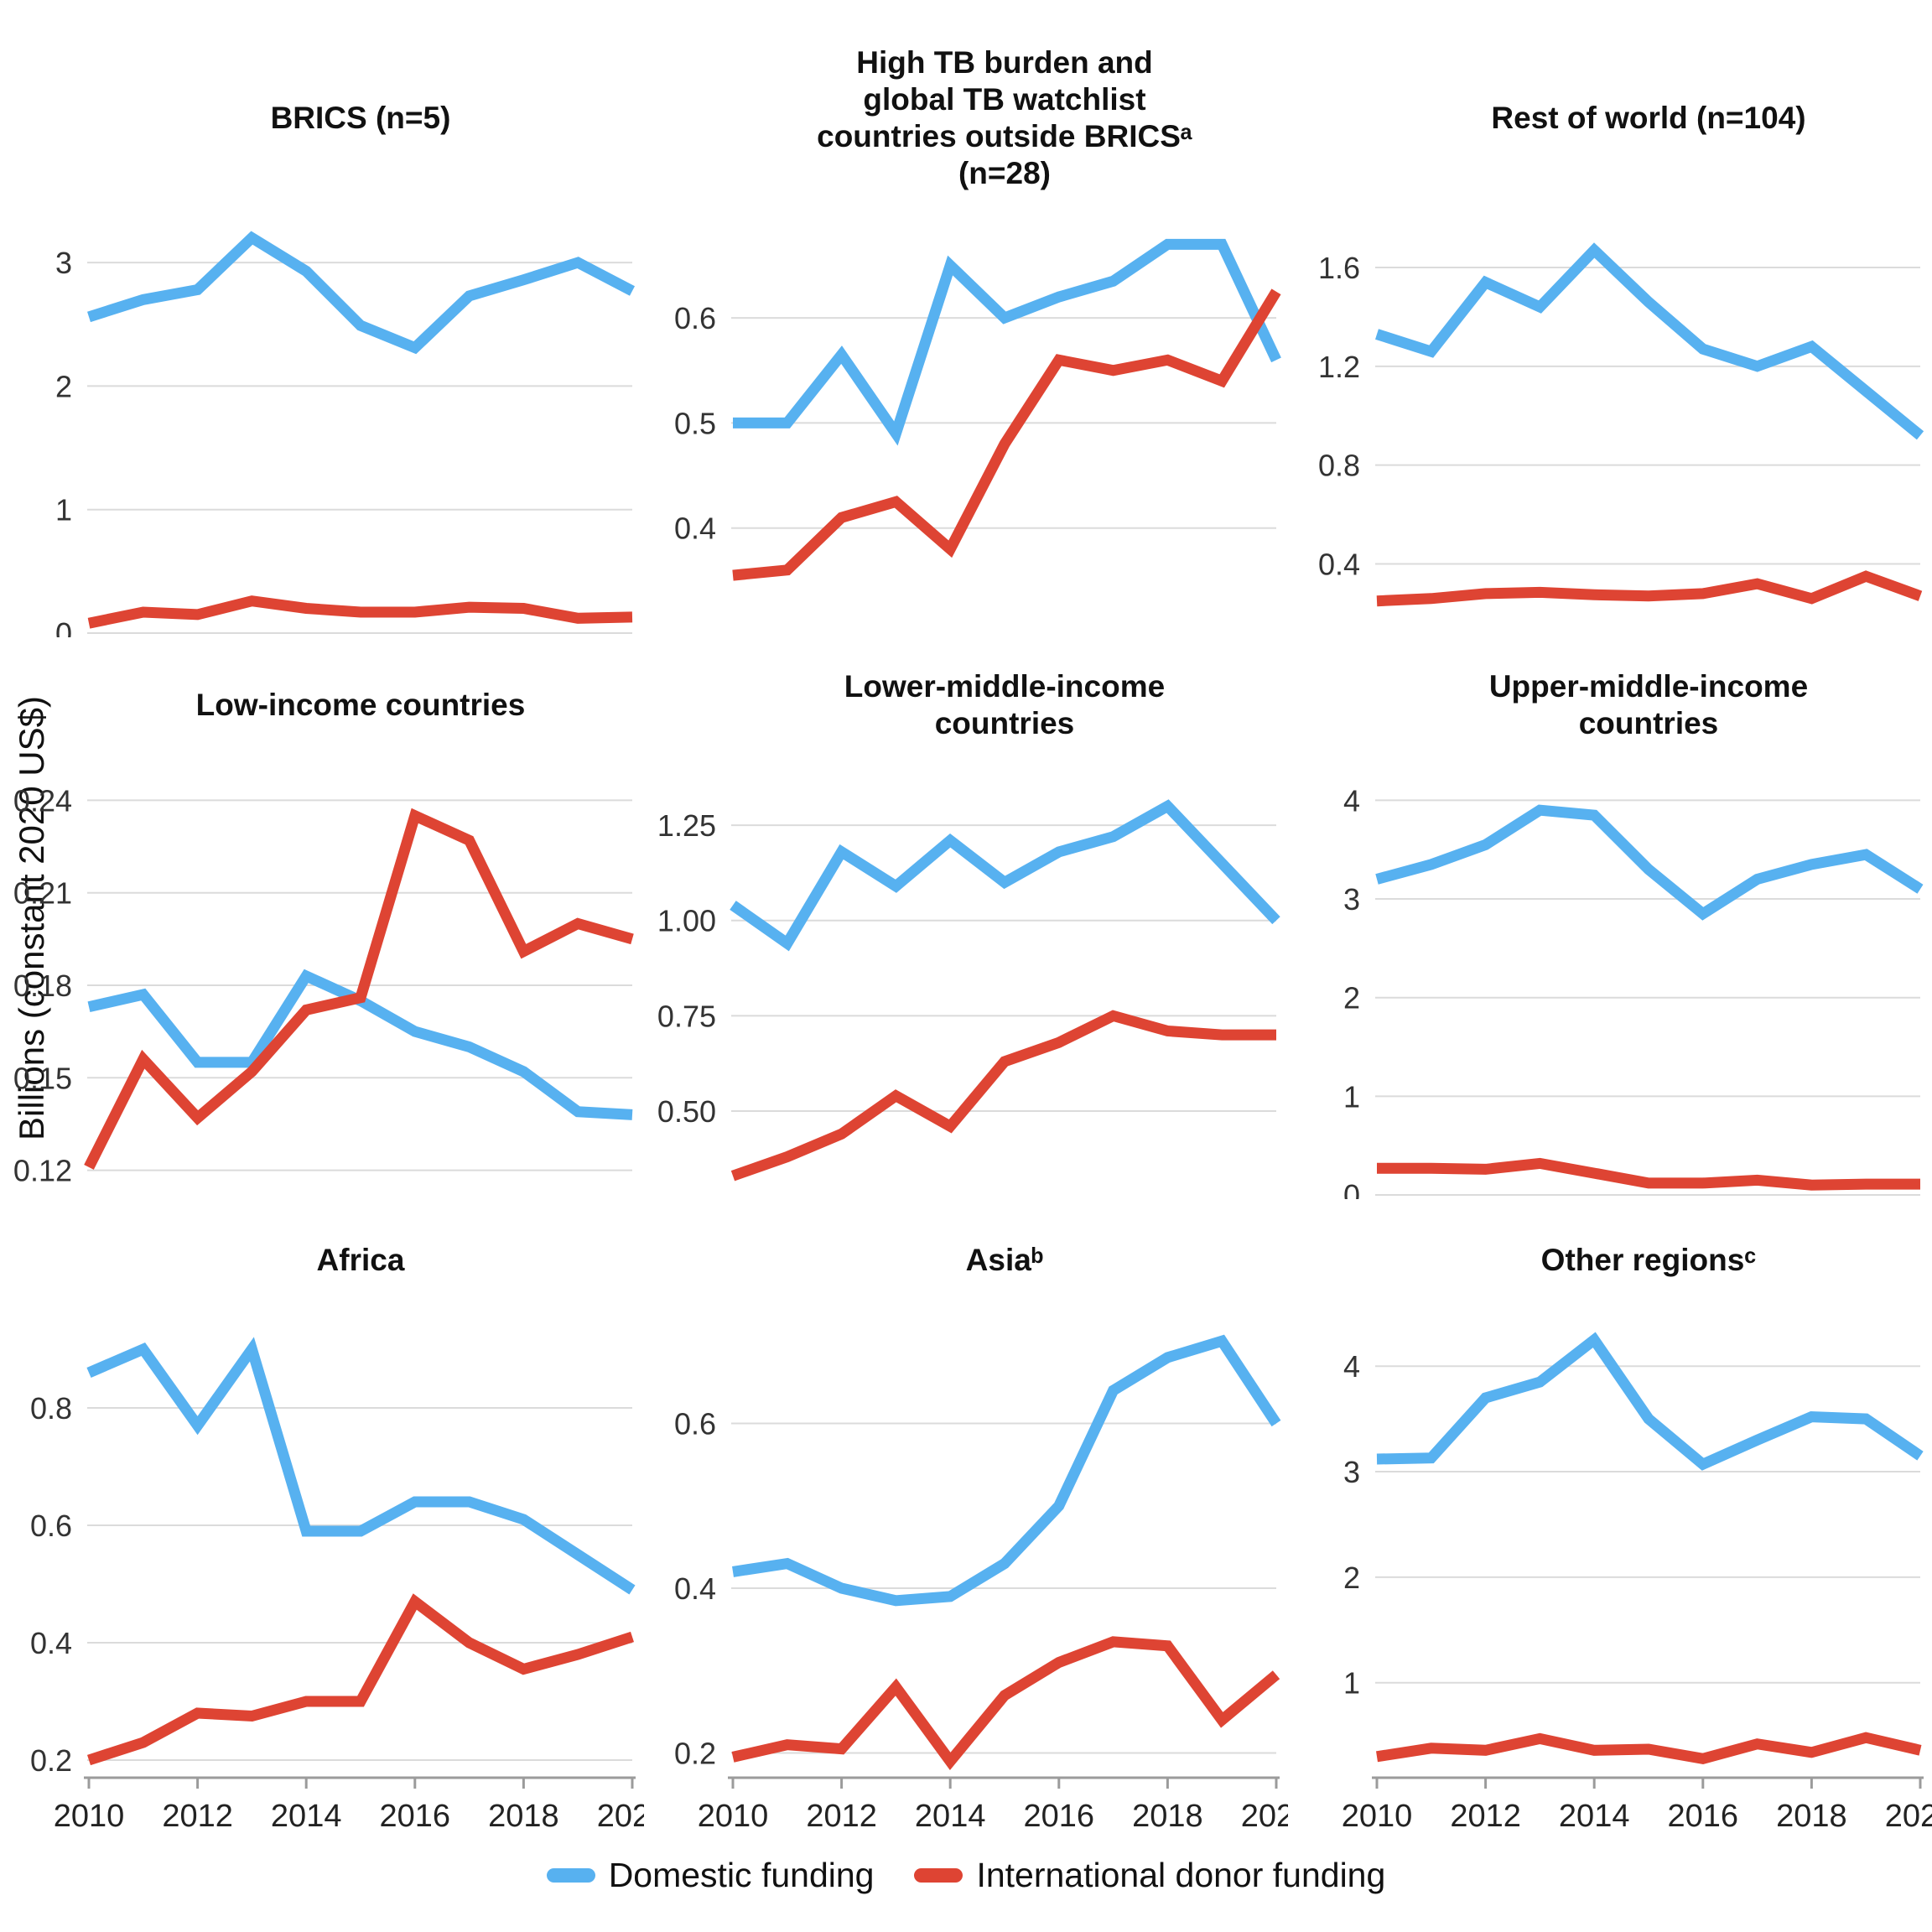 This screenshot has width=1932, height=1932. Describe the element at coordinates (695, 423) in the screenshot. I see `y-tick-label: 0.5` at that location.